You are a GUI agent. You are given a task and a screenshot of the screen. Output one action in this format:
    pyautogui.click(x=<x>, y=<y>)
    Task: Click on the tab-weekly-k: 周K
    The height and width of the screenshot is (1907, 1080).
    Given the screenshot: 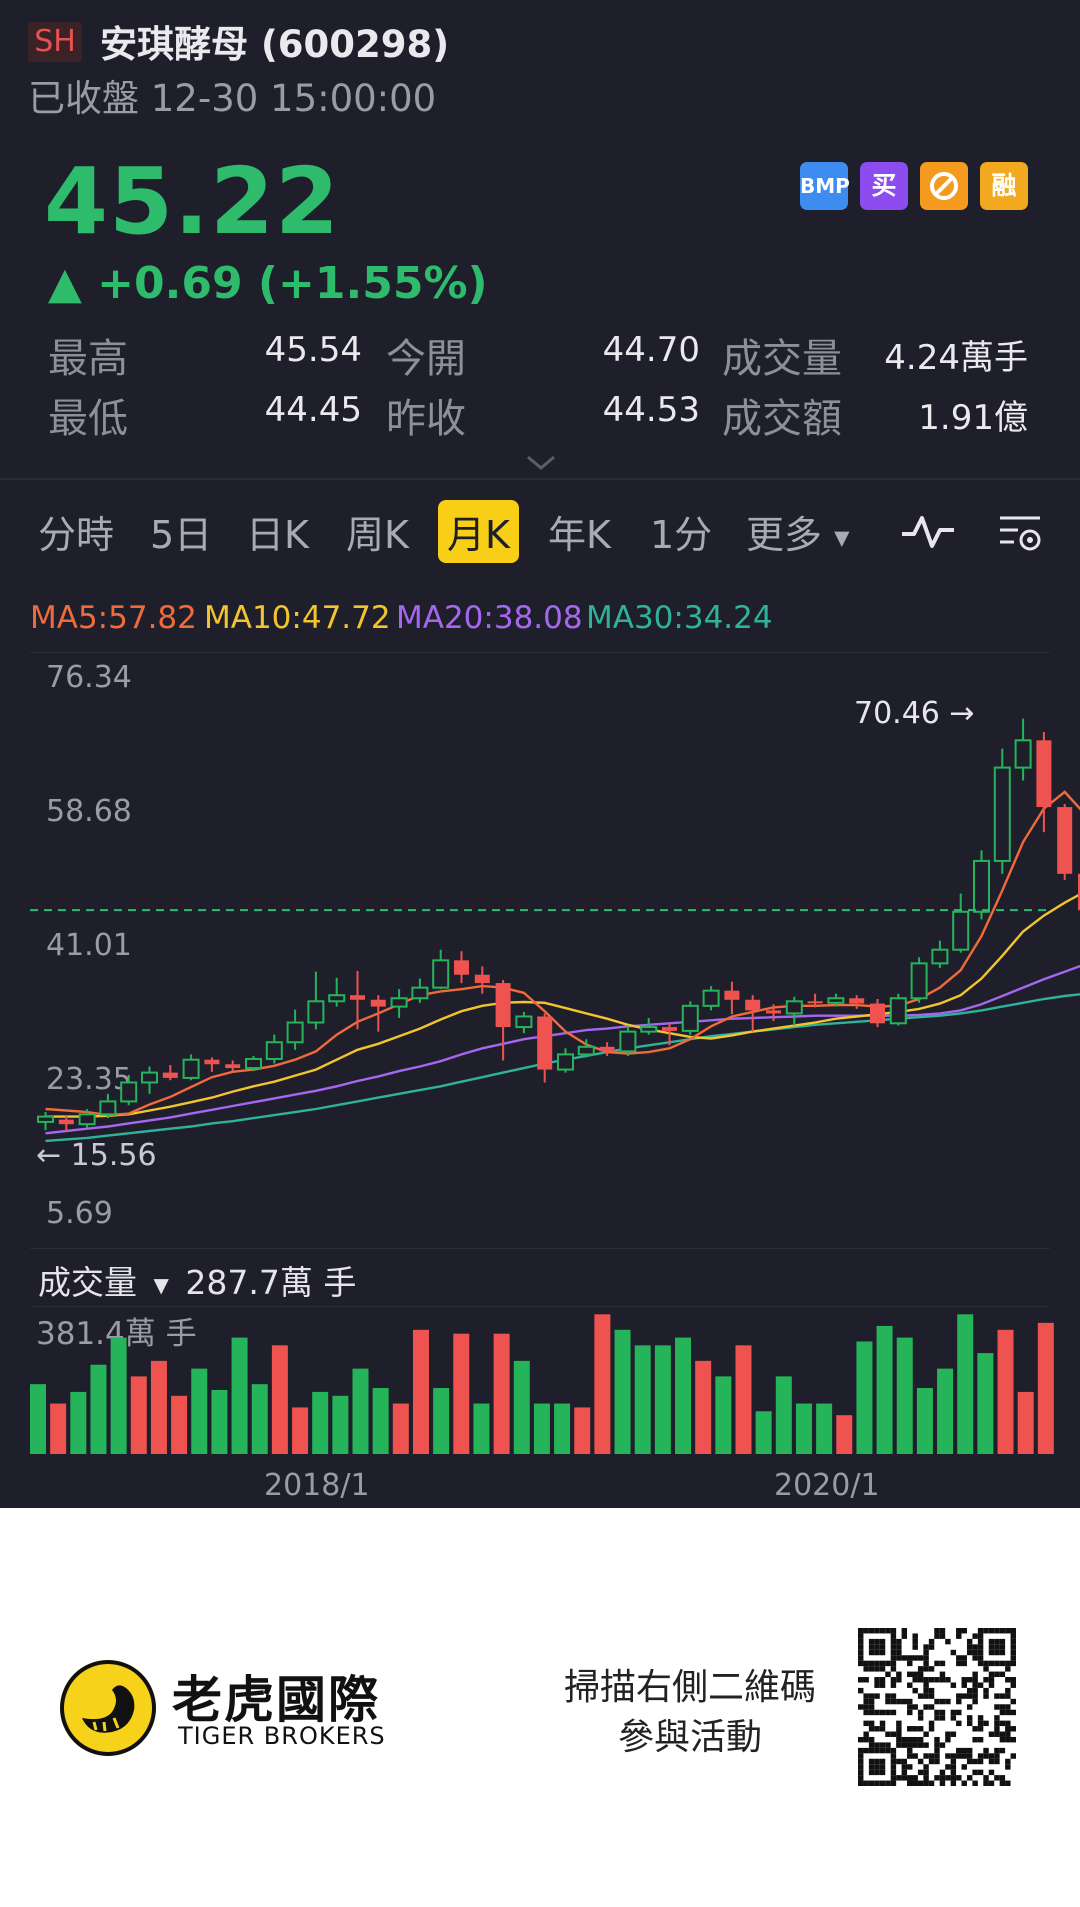 What is the action you would take?
    pyautogui.click(x=377, y=535)
    